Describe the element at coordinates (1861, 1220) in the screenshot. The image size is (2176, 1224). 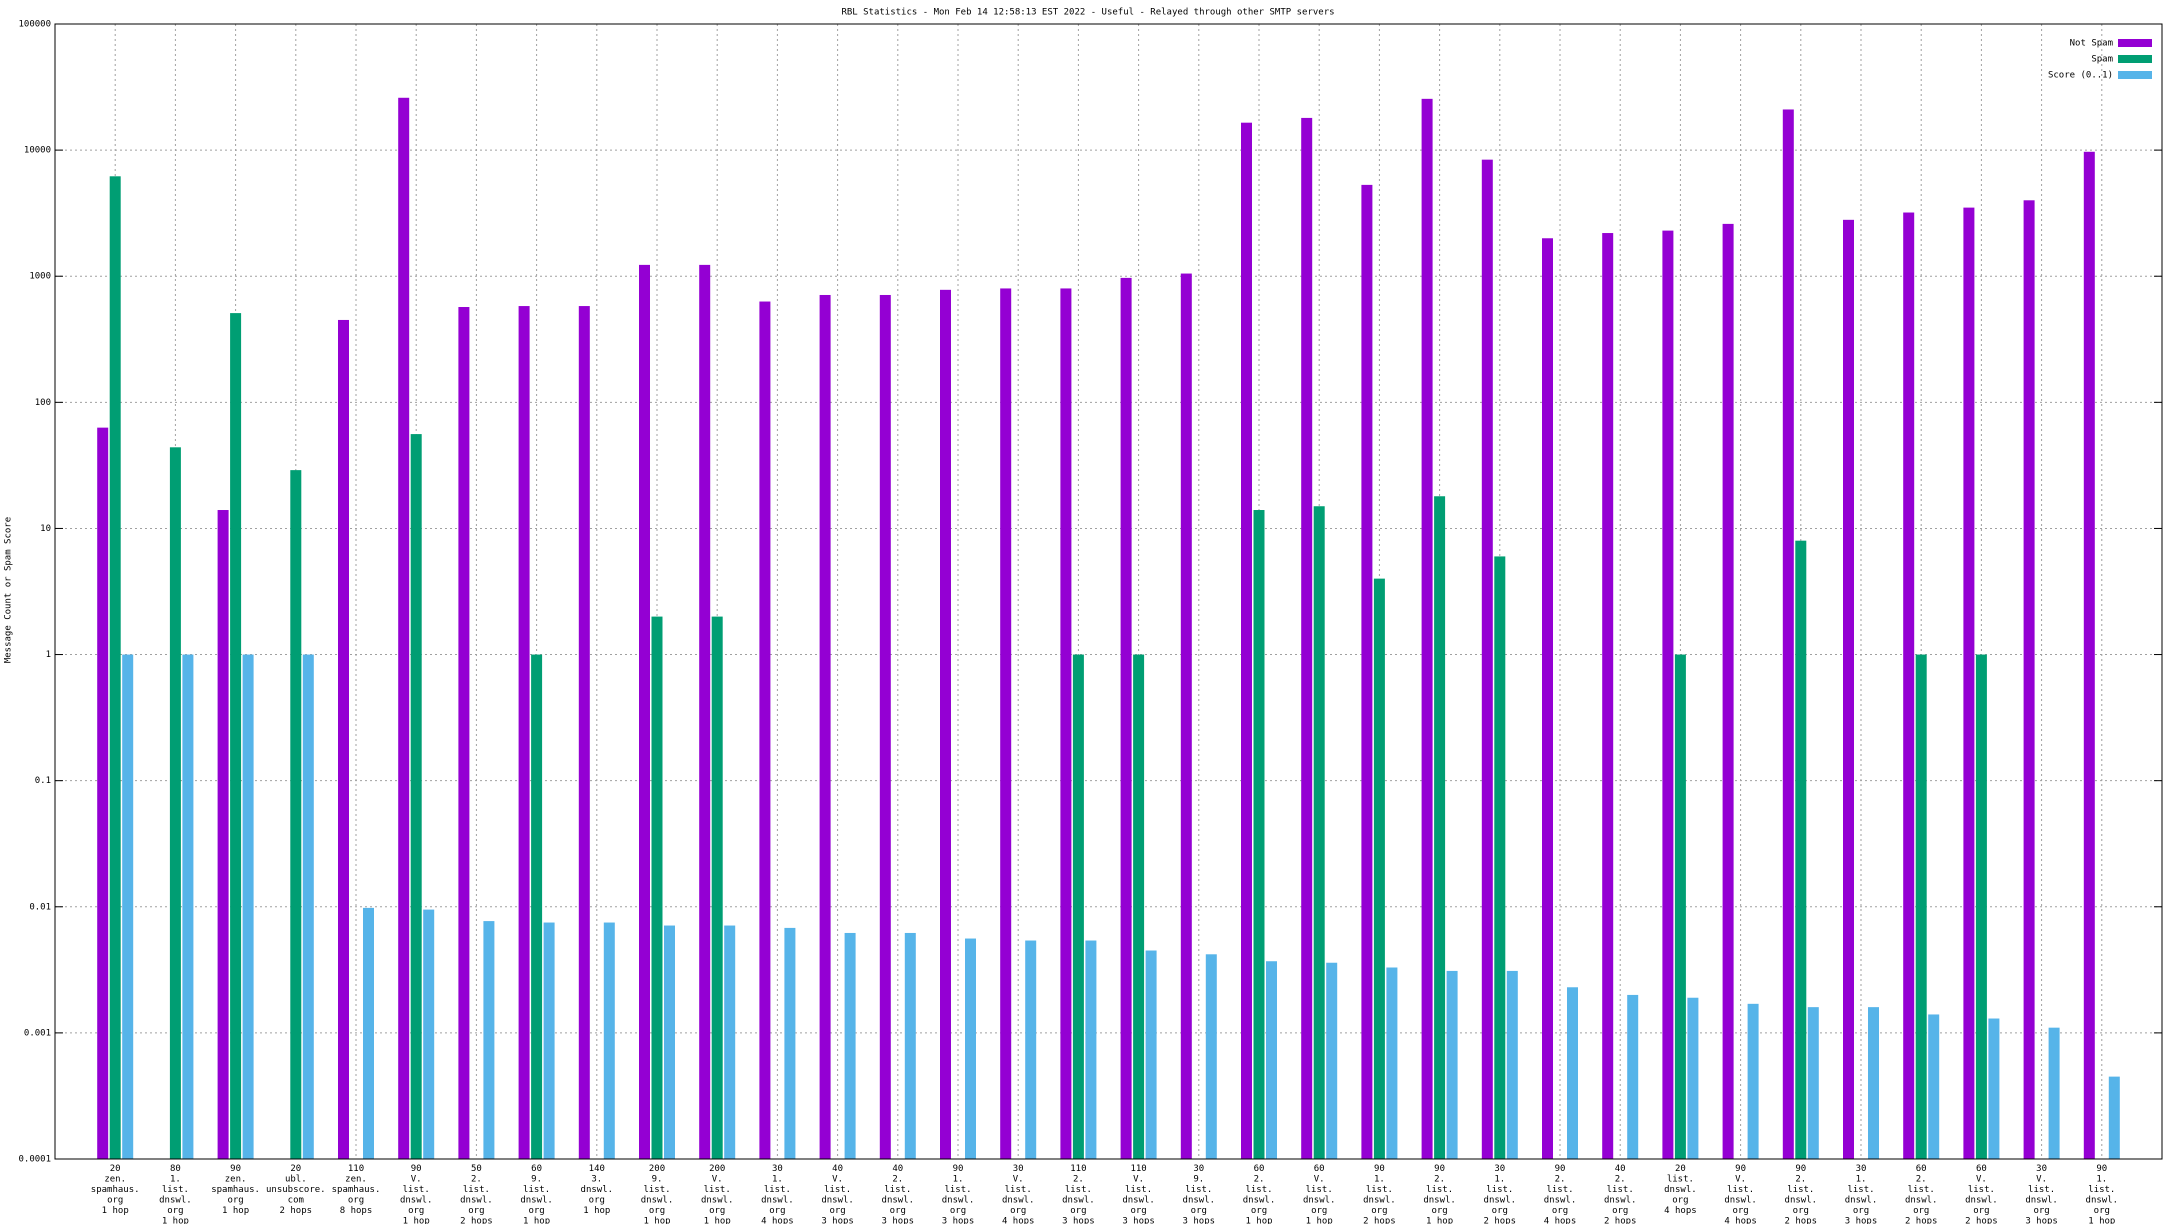
I see `x-tick-label-line: 3 hops` at that location.